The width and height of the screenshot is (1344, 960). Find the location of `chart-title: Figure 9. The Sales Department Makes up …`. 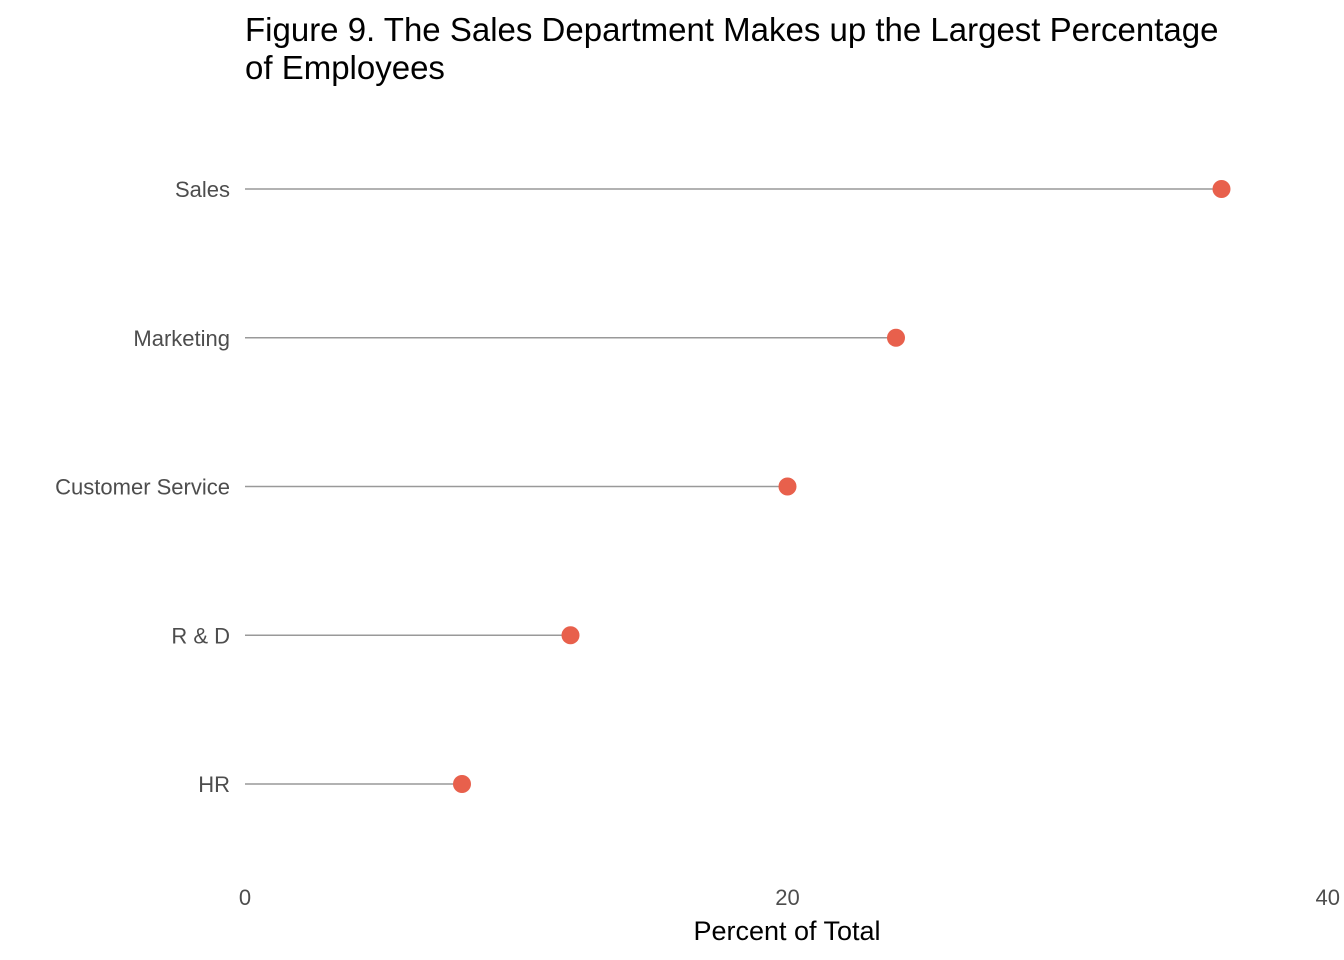

chart-title: Figure 9. The Sales Department Makes up … is located at coordinates (731, 48).